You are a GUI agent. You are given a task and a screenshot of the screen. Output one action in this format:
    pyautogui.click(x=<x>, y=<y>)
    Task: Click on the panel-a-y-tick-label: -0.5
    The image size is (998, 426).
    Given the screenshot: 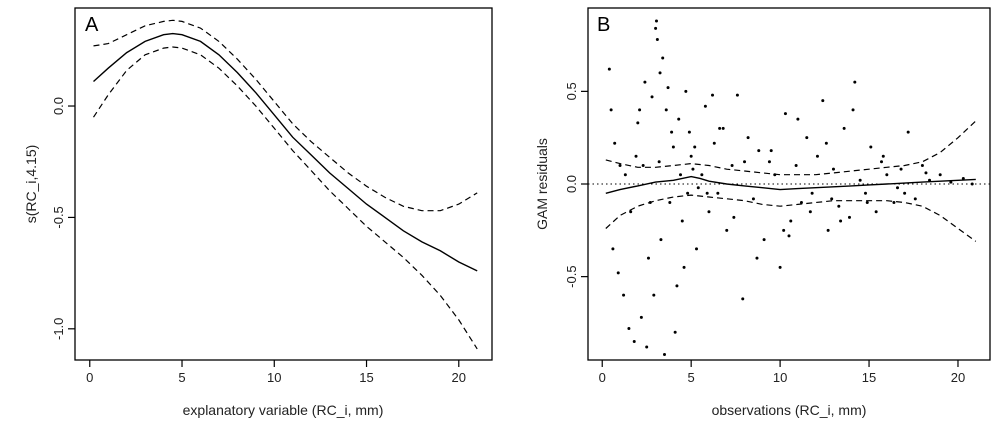 What is the action you would take?
    pyautogui.click(x=58, y=217)
    